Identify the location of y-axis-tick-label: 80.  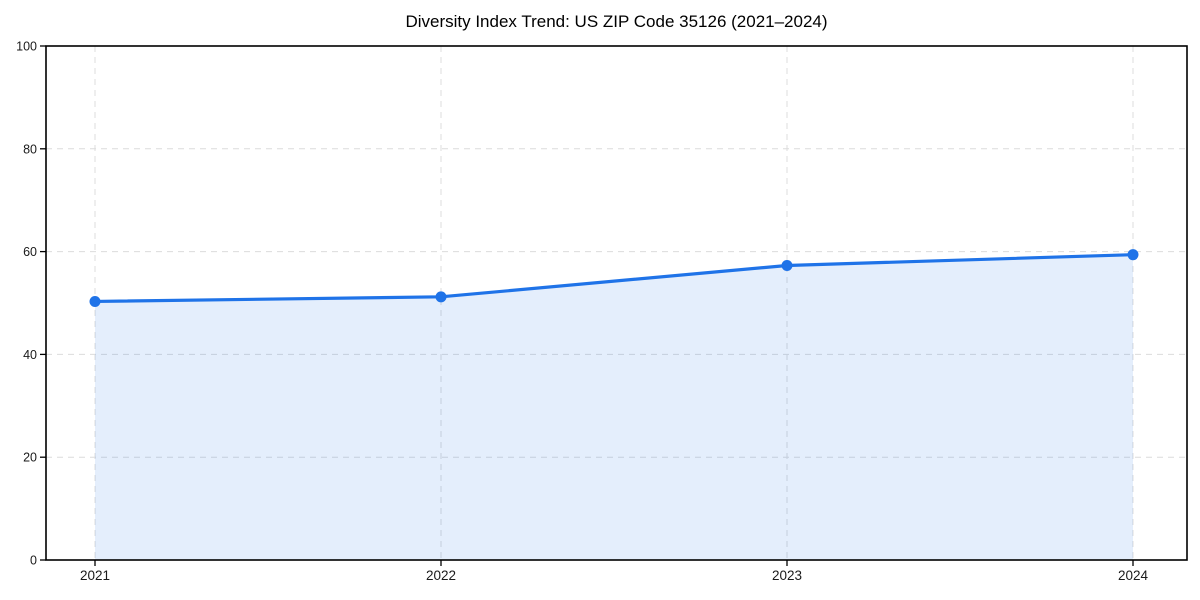
(30, 149).